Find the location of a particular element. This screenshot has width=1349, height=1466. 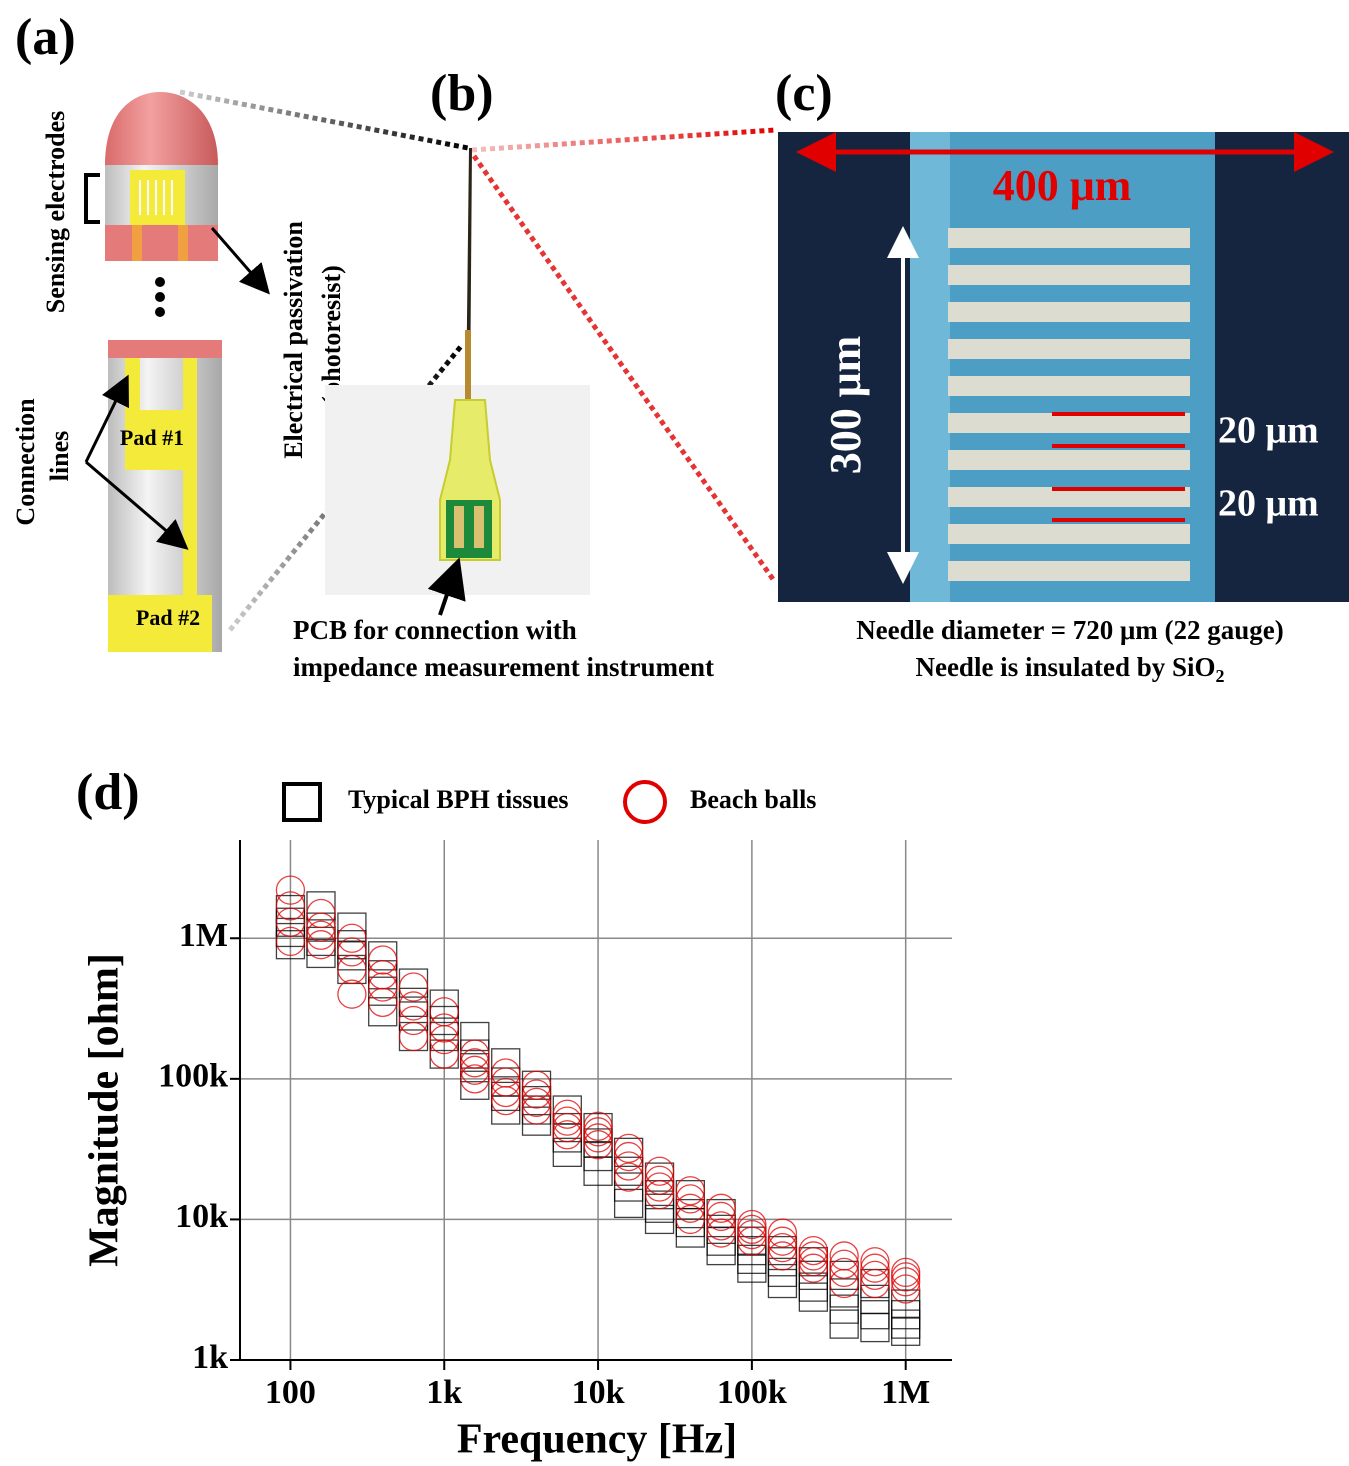

pad-label: Pad #2 is located at coordinates (168, 617).